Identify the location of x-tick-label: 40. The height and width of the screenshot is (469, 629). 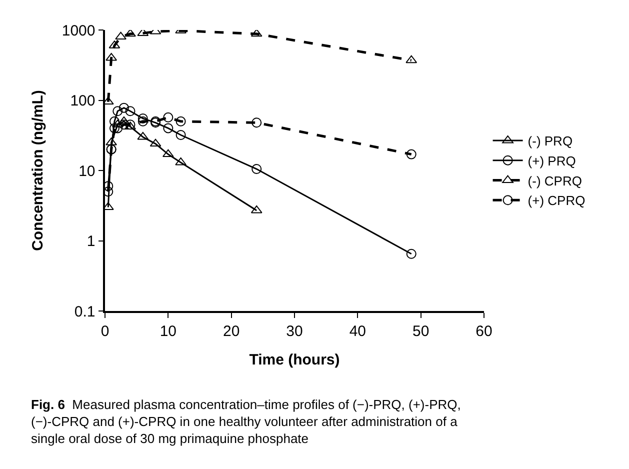
(357, 331).